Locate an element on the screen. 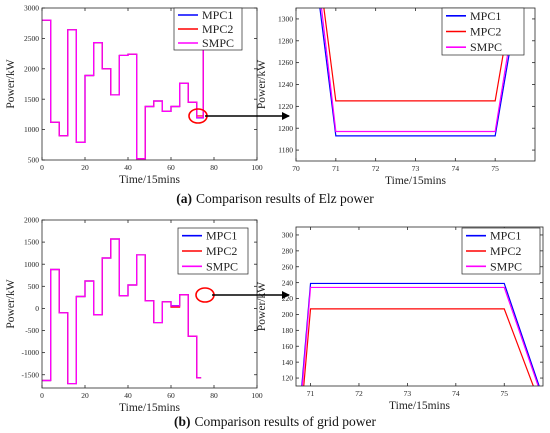 The width and height of the screenshot is (550, 433). y-tick-label: 1300 is located at coordinates (285, 19).